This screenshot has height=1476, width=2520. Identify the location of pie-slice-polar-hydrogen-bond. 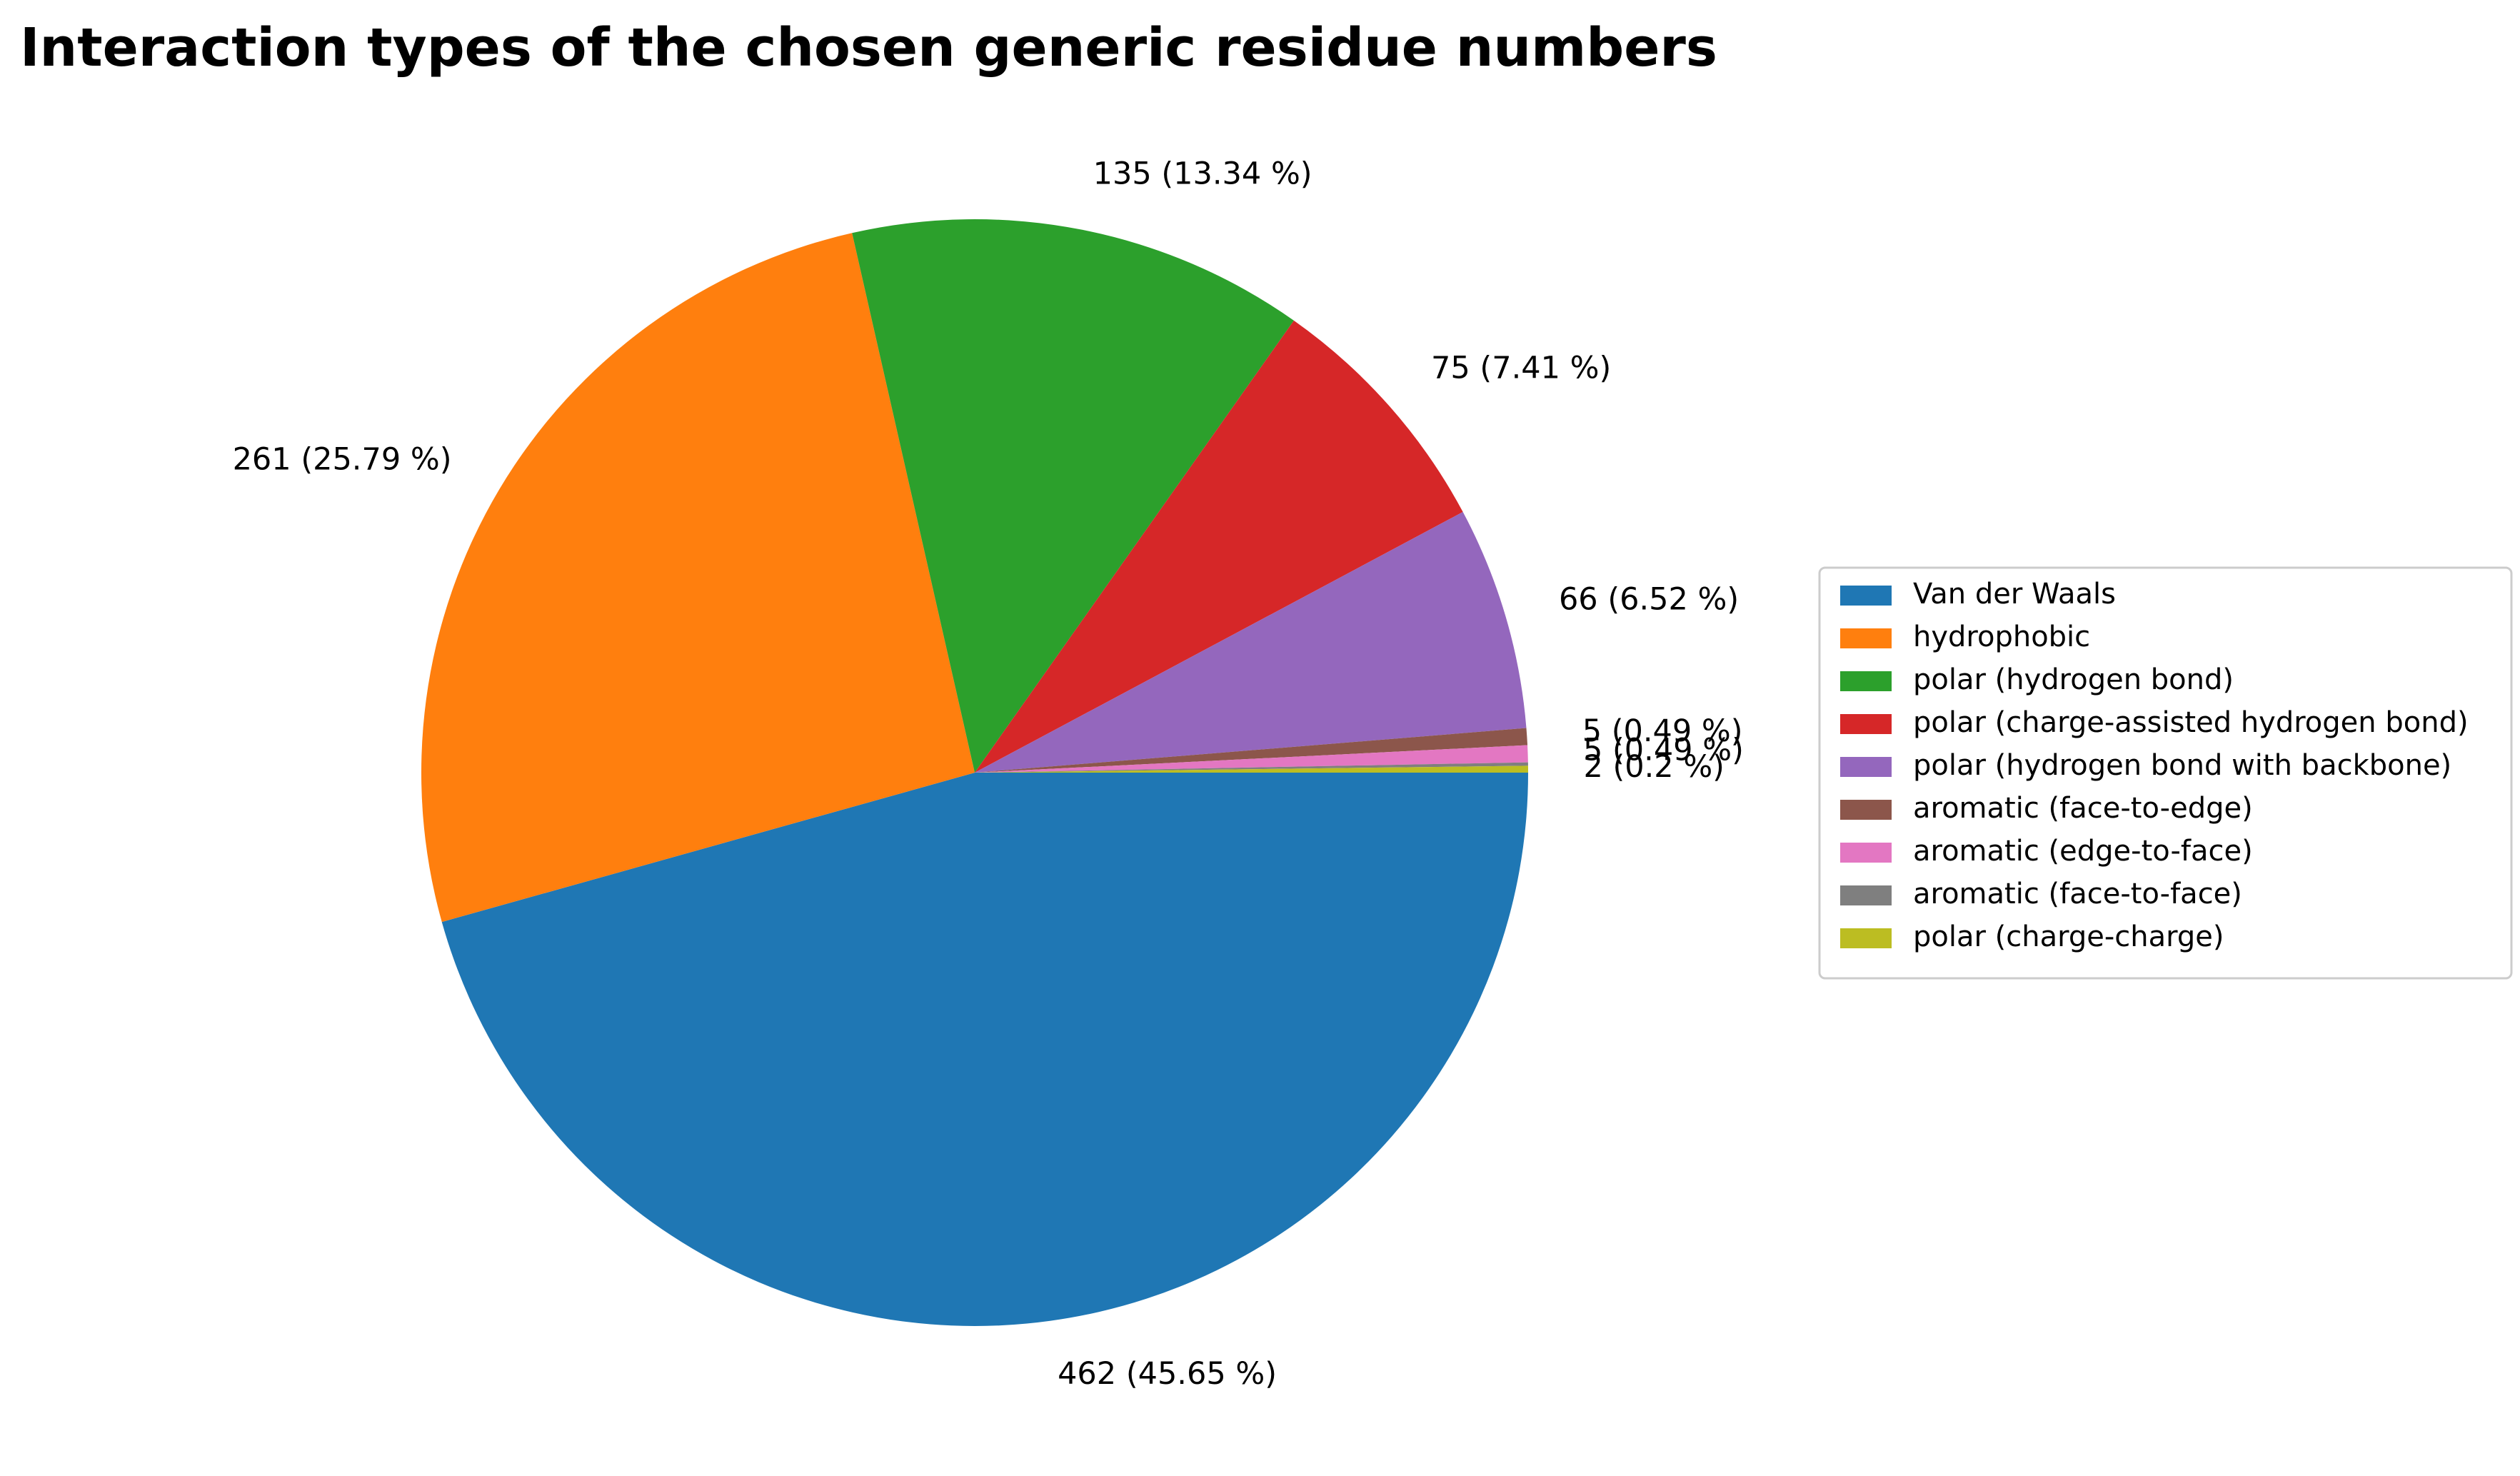
(1073, 496).